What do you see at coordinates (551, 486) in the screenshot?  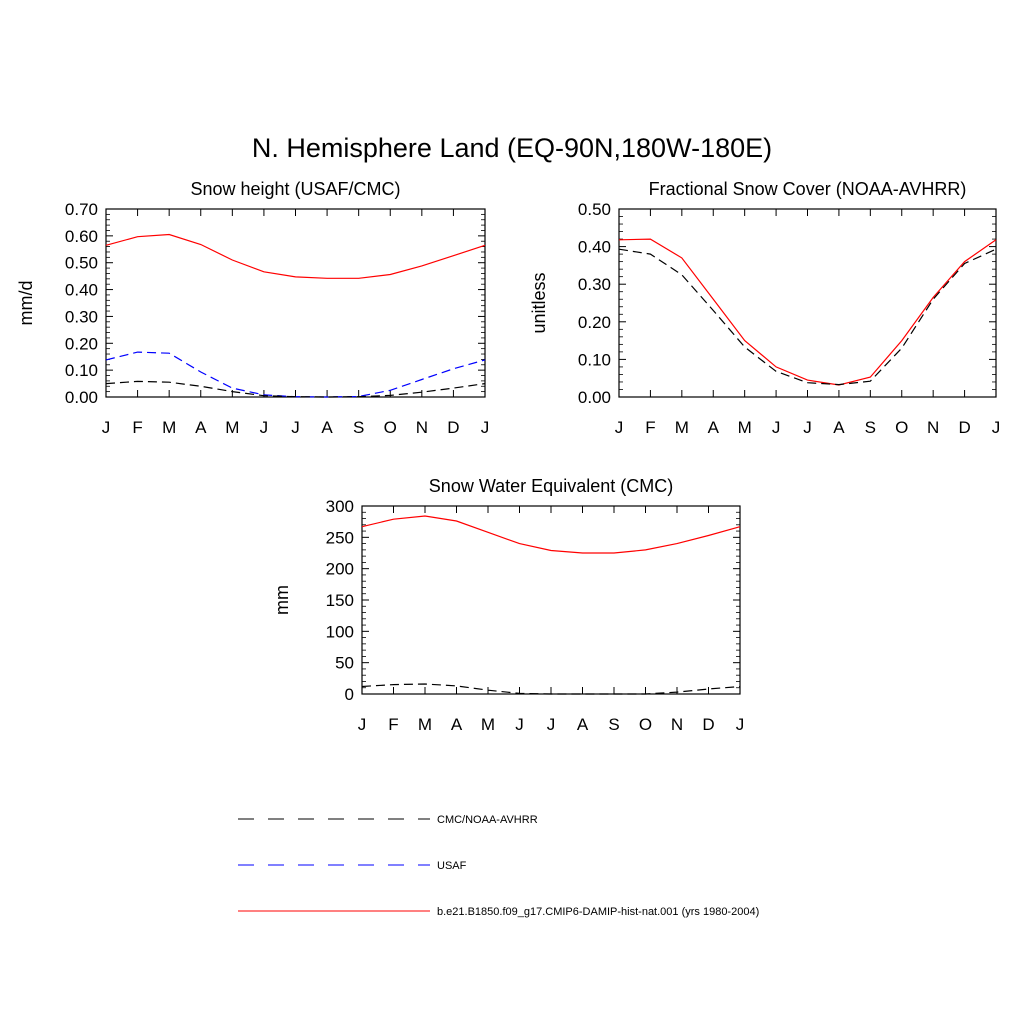 I see `panel-title: Snow Water Equivalent (CMC)` at bounding box center [551, 486].